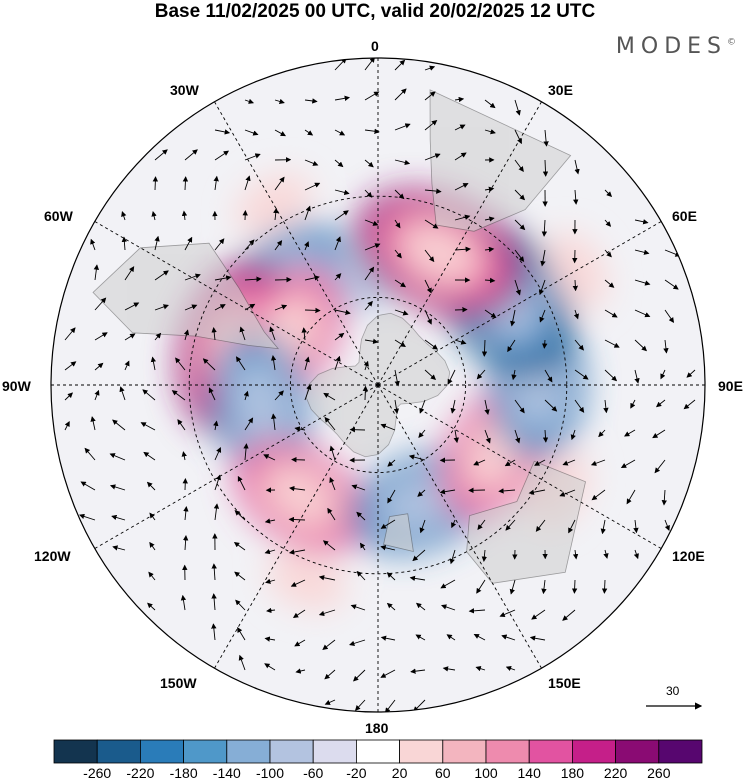  What do you see at coordinates (443, 773) in the screenshot?
I see `colorbar-tick-label: 60` at bounding box center [443, 773].